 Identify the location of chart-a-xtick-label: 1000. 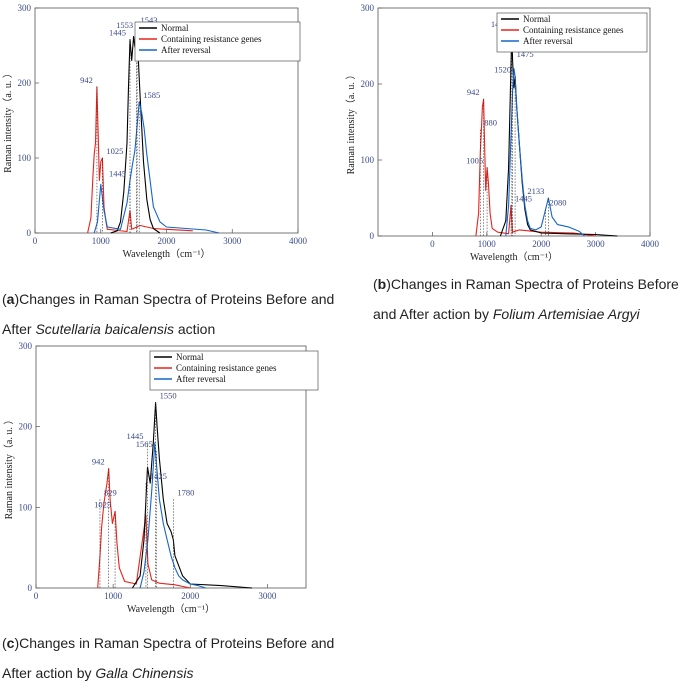
(101, 241).